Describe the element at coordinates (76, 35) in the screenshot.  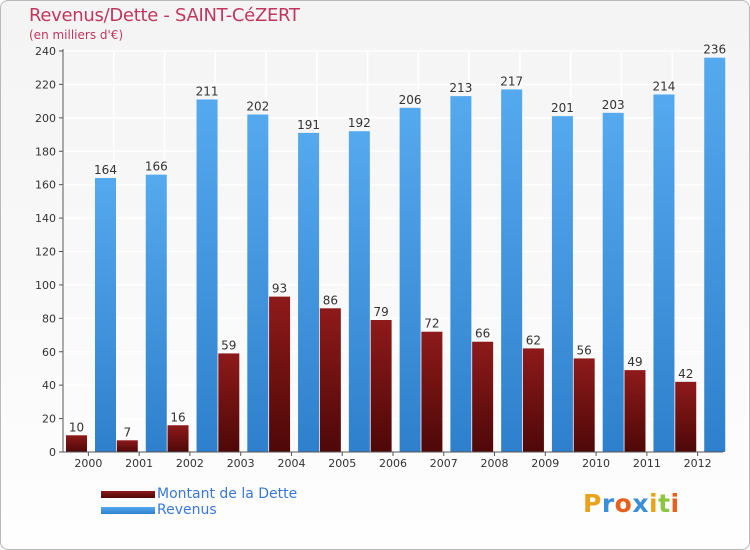
I see `chart-subtitle: (en milliers d'€)` at that location.